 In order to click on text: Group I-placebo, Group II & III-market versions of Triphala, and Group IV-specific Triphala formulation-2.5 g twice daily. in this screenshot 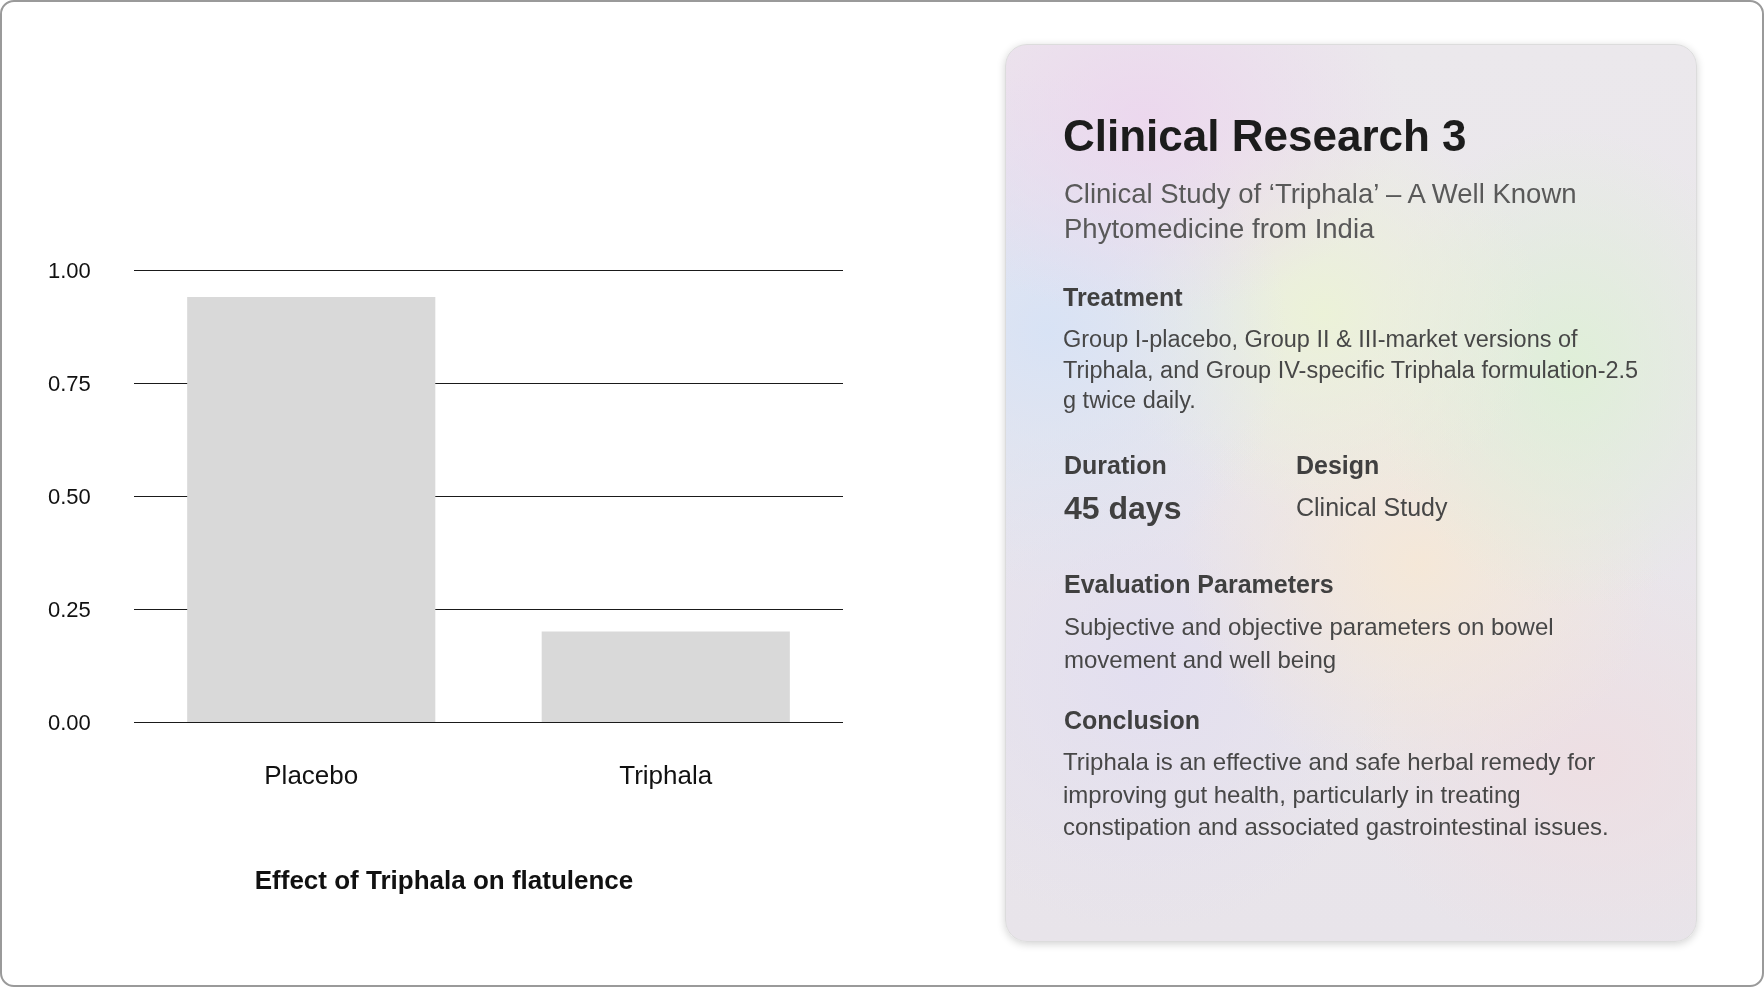, I will do `click(1351, 370)`.